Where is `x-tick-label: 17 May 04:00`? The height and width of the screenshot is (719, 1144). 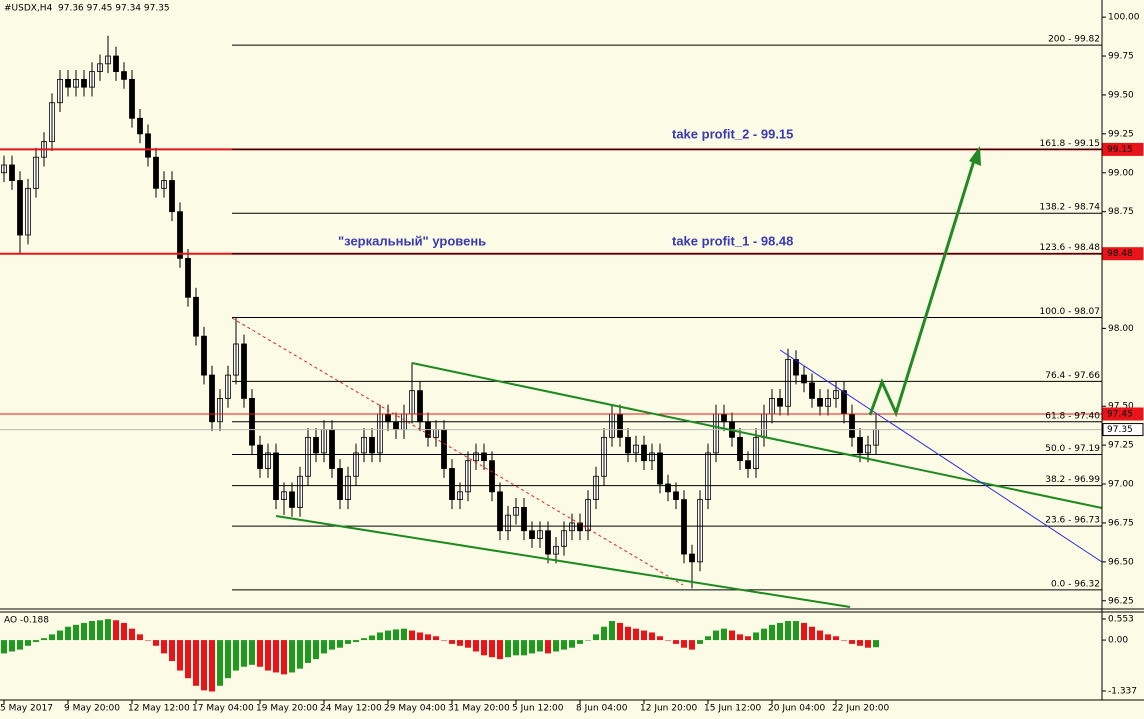 x-tick-label: 17 May 04:00 is located at coordinates (223, 709).